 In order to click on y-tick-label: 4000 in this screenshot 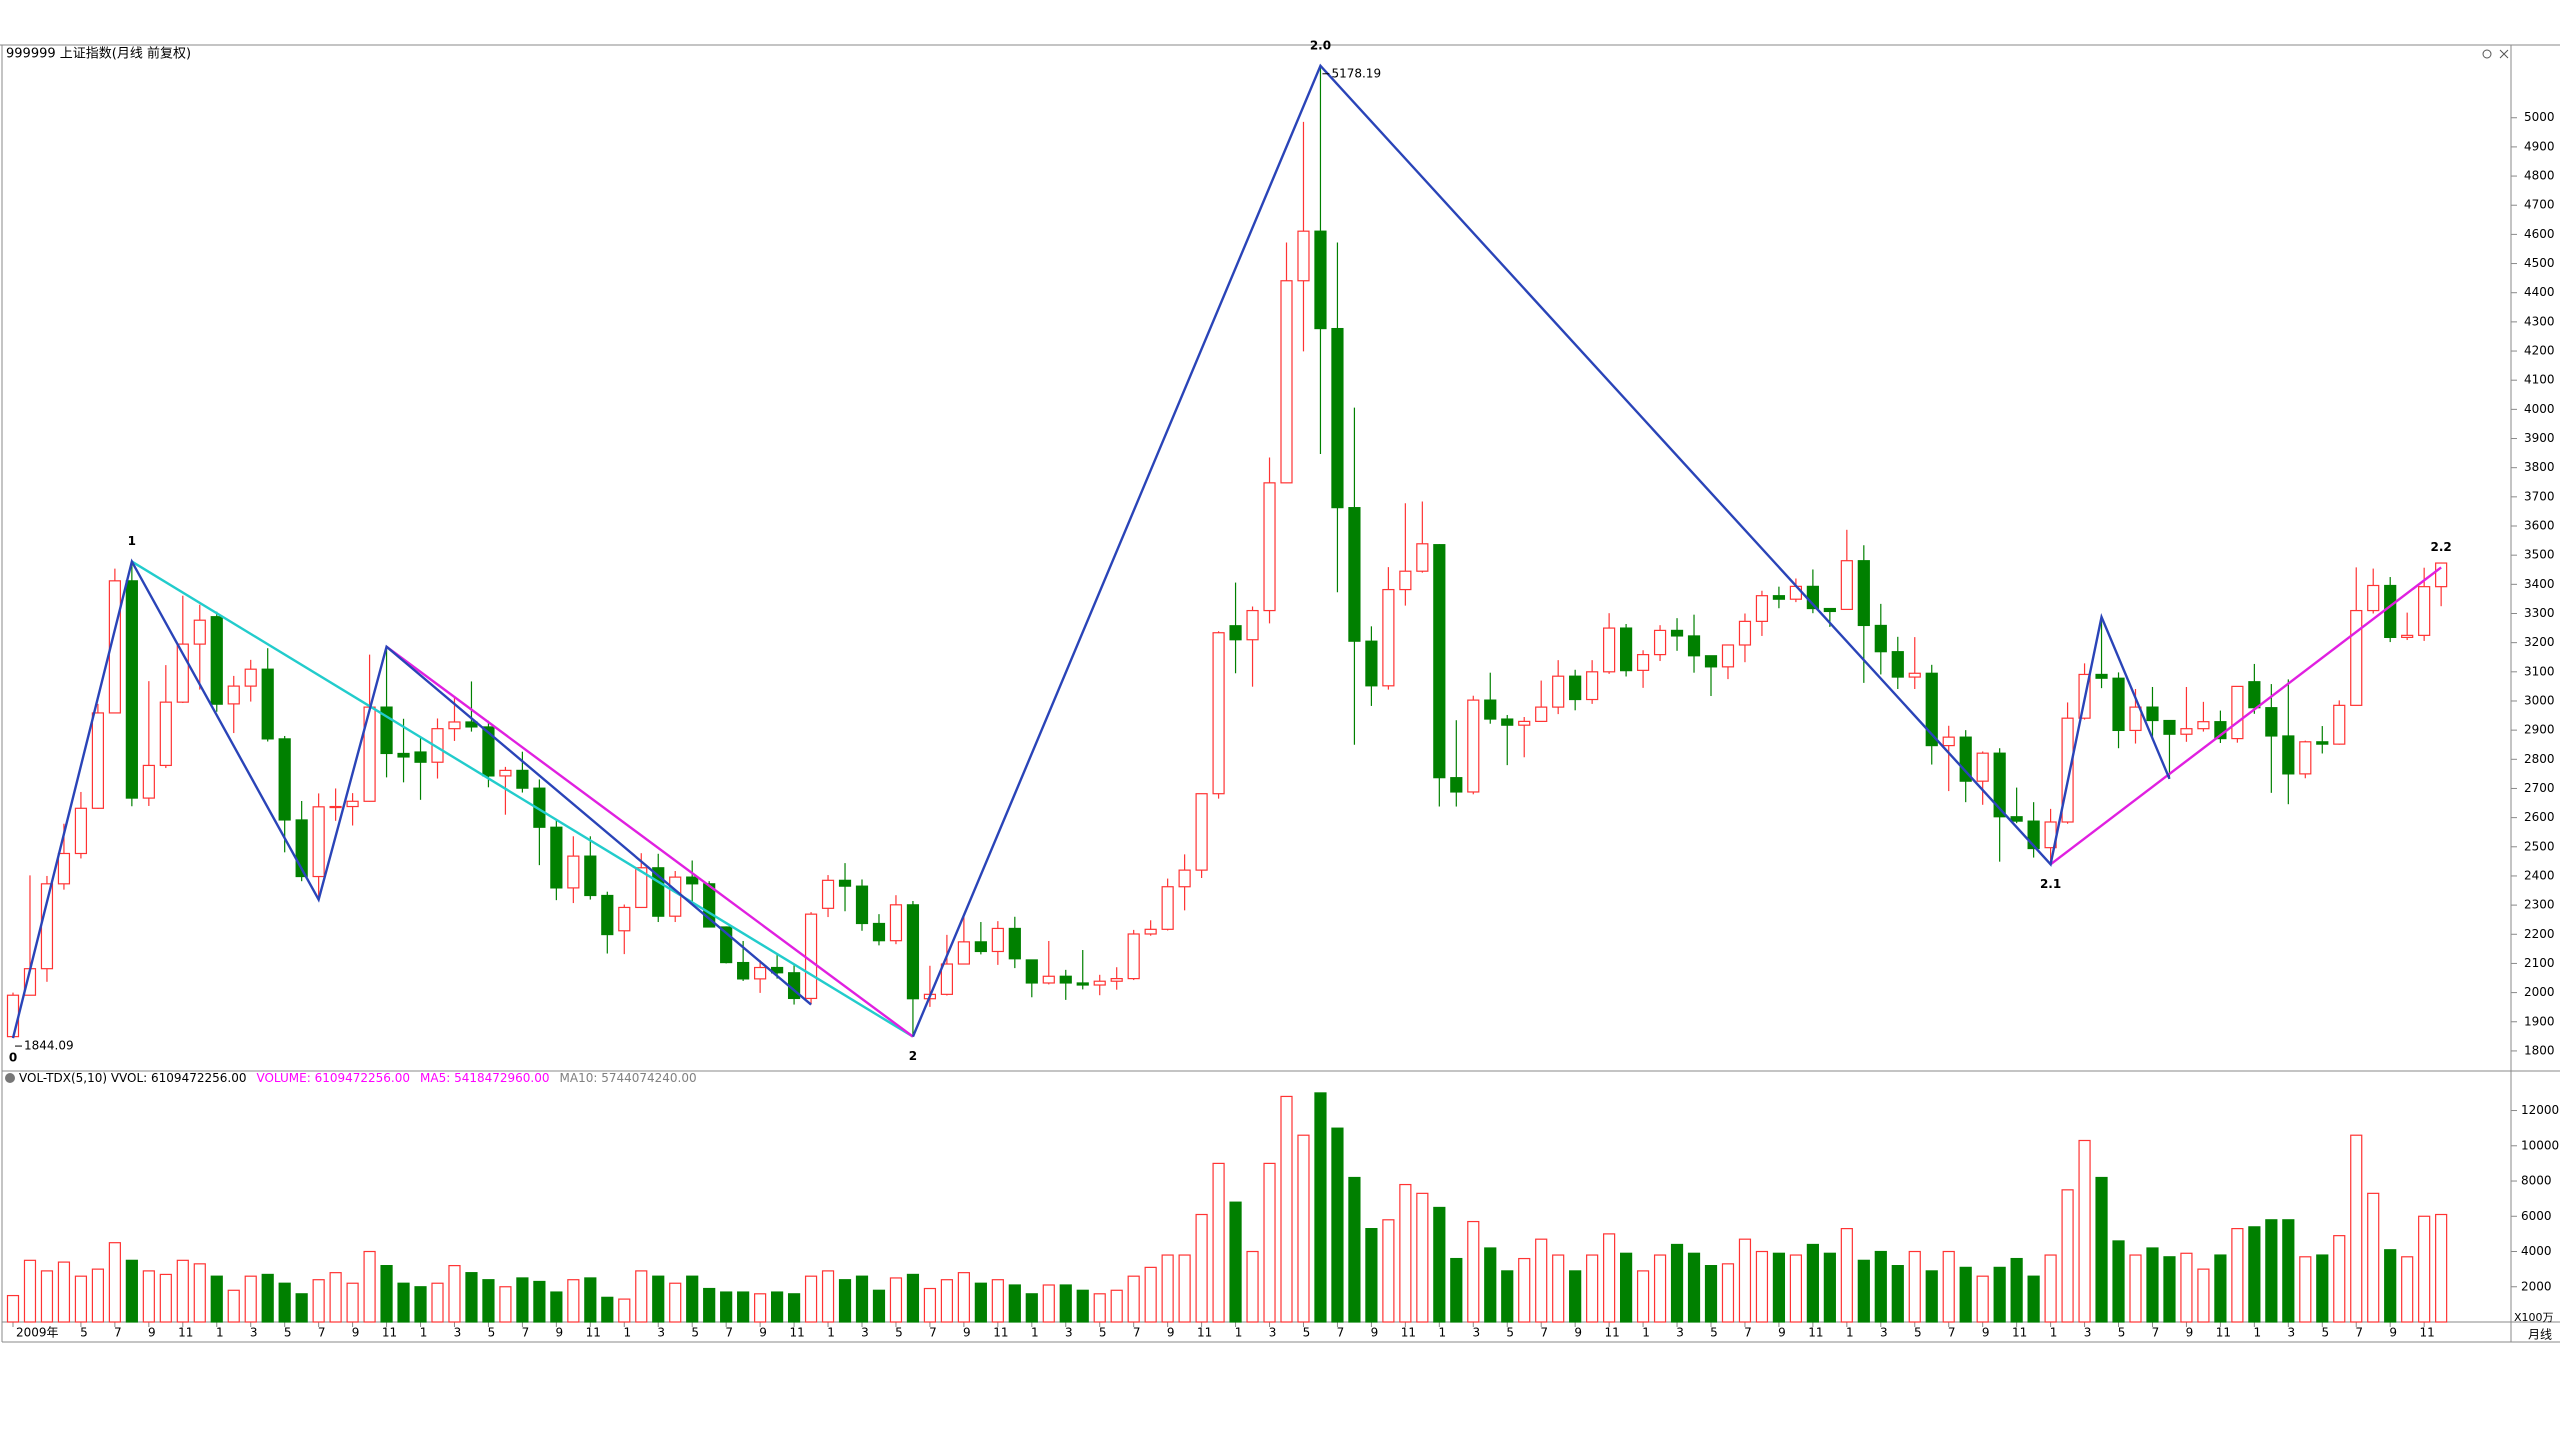, I will do `click(2539, 409)`.